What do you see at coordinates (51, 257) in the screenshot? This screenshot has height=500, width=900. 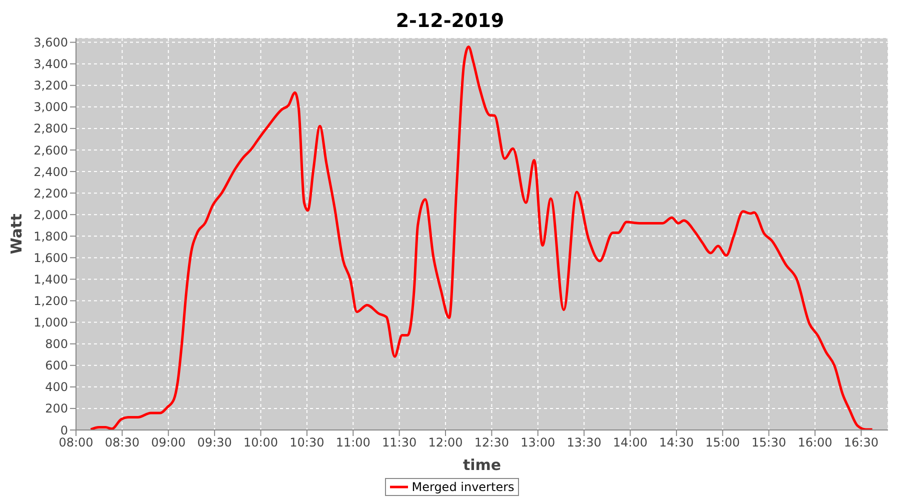 I see `y-tick-label: 1,600` at bounding box center [51, 257].